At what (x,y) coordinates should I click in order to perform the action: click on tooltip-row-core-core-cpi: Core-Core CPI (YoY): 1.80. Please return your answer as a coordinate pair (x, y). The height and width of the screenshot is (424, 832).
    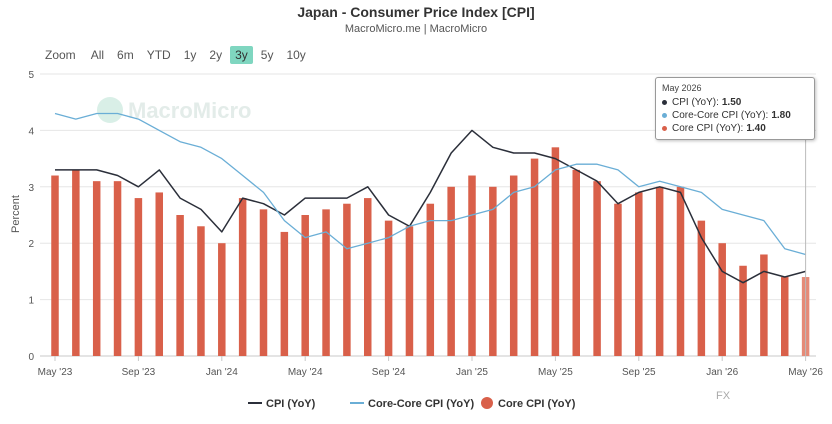
    Looking at the image, I should click on (735, 115).